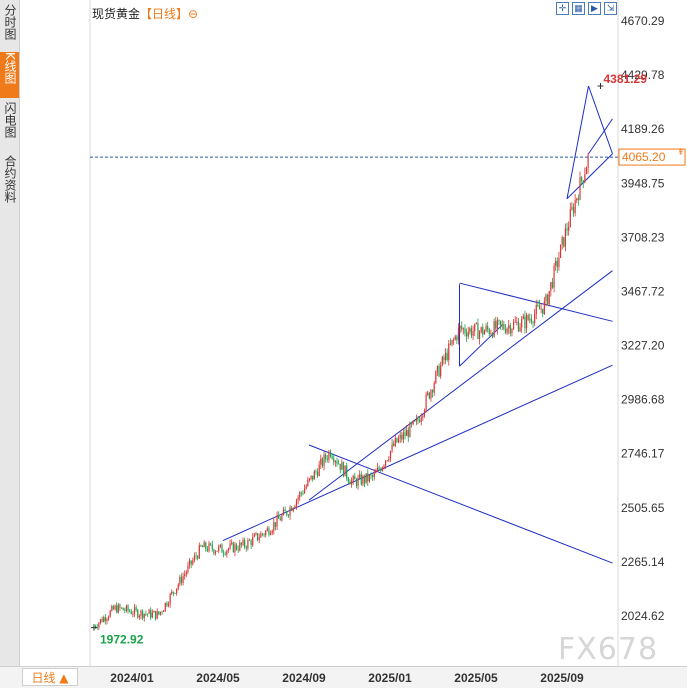 The image size is (687, 688). Describe the element at coordinates (643, 400) in the screenshot. I see `y-tick-label: 2986.68` at that location.